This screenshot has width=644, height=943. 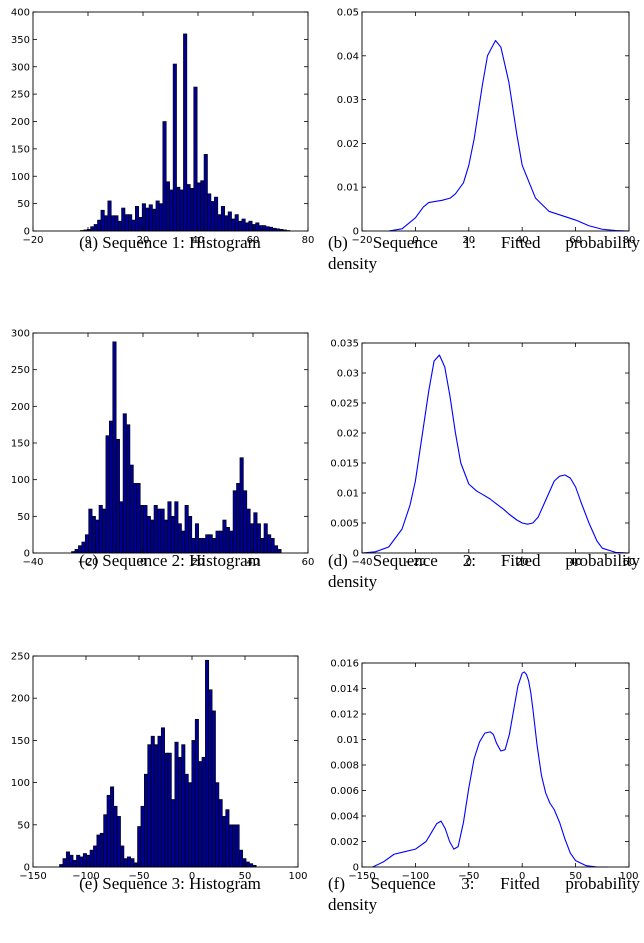 I want to click on x-tick-label: 0, so click(x=415, y=240).